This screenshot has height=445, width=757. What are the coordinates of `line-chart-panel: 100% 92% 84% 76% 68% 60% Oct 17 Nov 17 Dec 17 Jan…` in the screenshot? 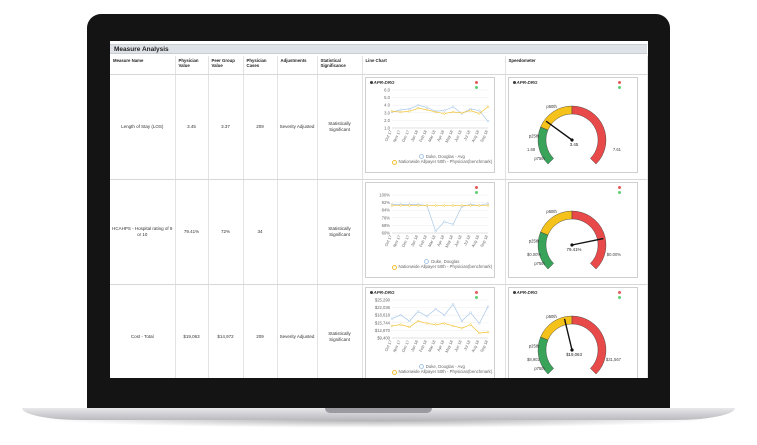 It's located at (429, 230).